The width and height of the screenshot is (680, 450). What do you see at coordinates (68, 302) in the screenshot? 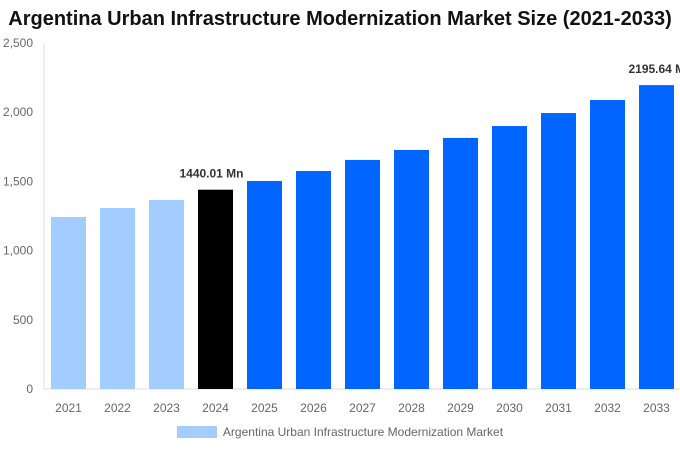
I see `bar-2021` at bounding box center [68, 302].